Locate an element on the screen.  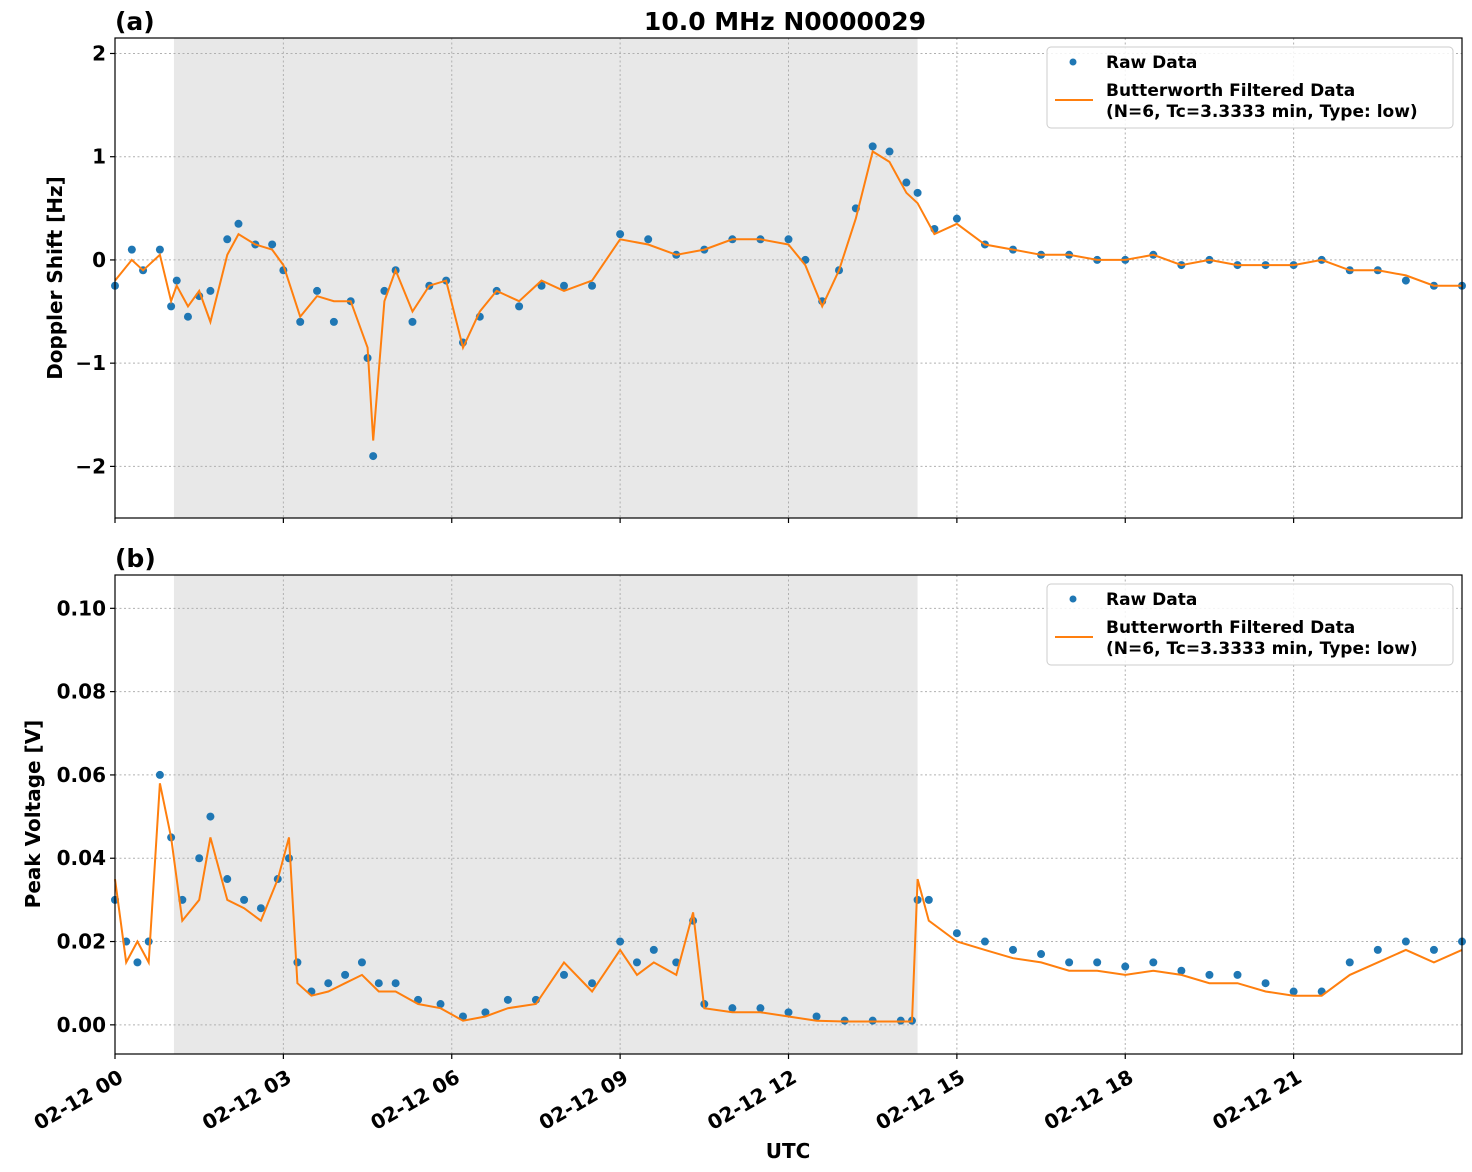
x-ticks-a is located at coordinates (704, 520).